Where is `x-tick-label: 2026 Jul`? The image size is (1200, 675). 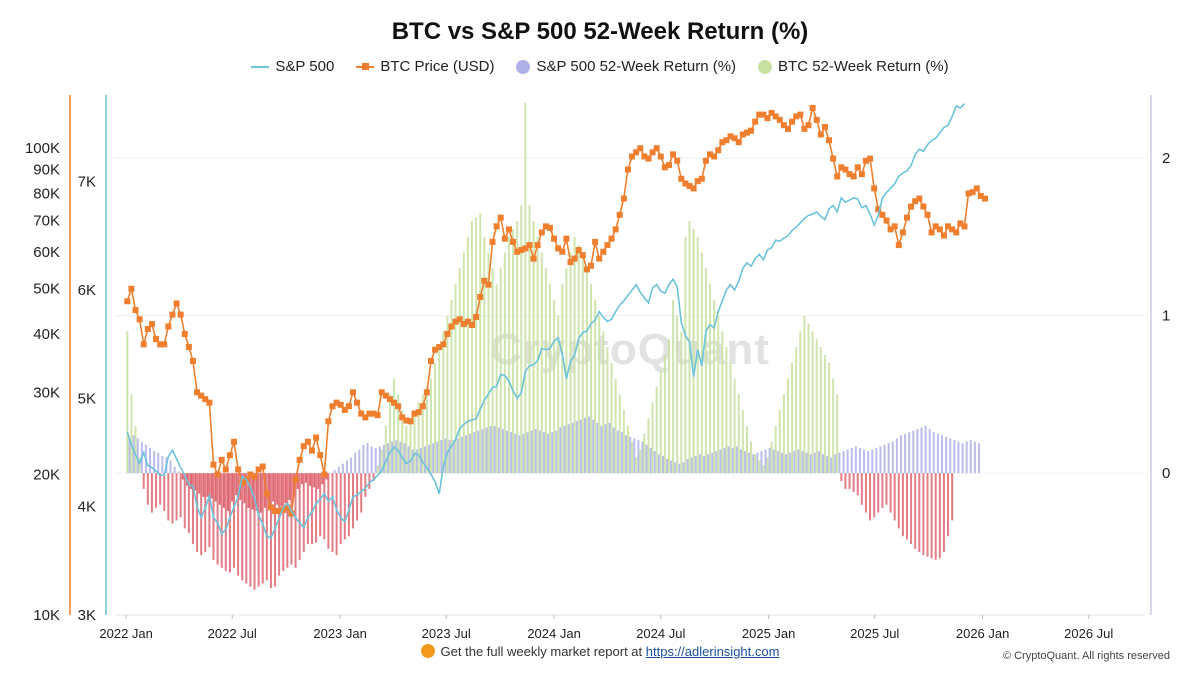 x-tick-label: 2026 Jul is located at coordinates (1088, 633).